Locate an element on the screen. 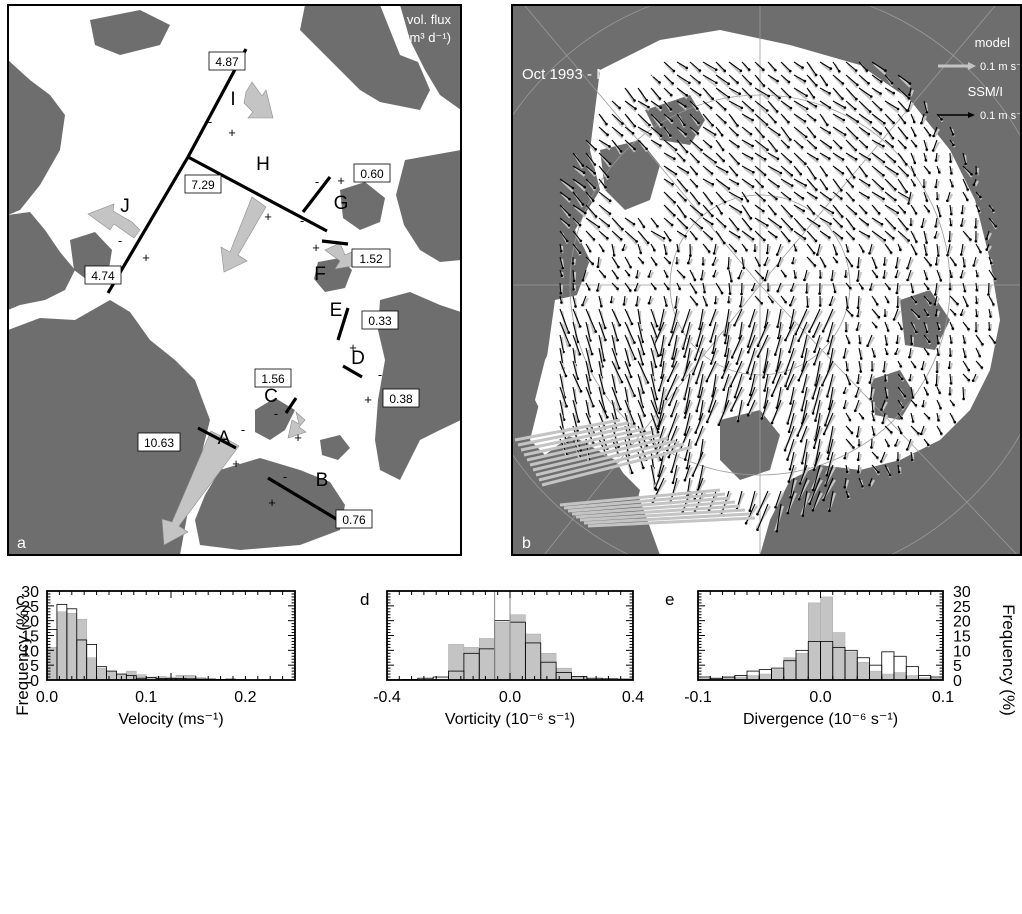 The image size is (1022, 914). hist-bar-filled is located at coordinates (563, 674).